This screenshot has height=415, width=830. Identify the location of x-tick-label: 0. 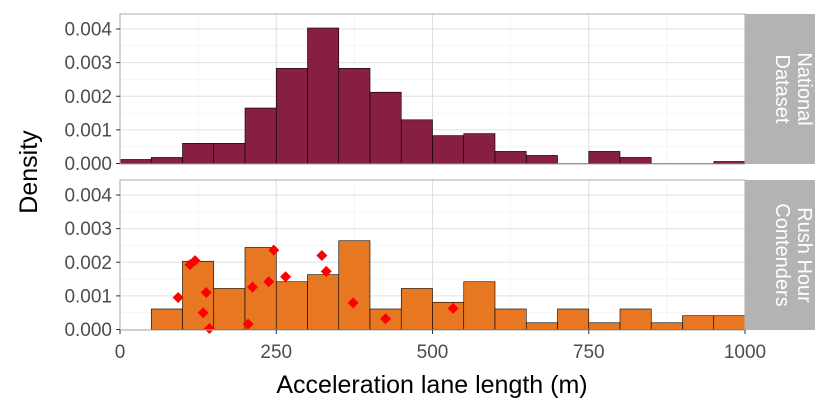
(120, 352).